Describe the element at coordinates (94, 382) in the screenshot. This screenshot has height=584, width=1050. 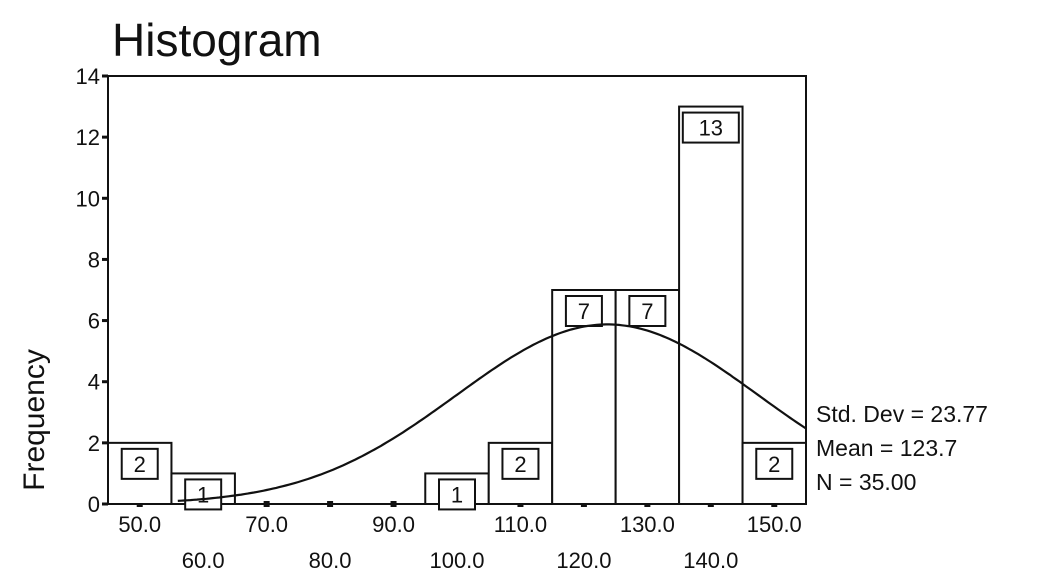
I see `y-tick-label: 4` at that location.